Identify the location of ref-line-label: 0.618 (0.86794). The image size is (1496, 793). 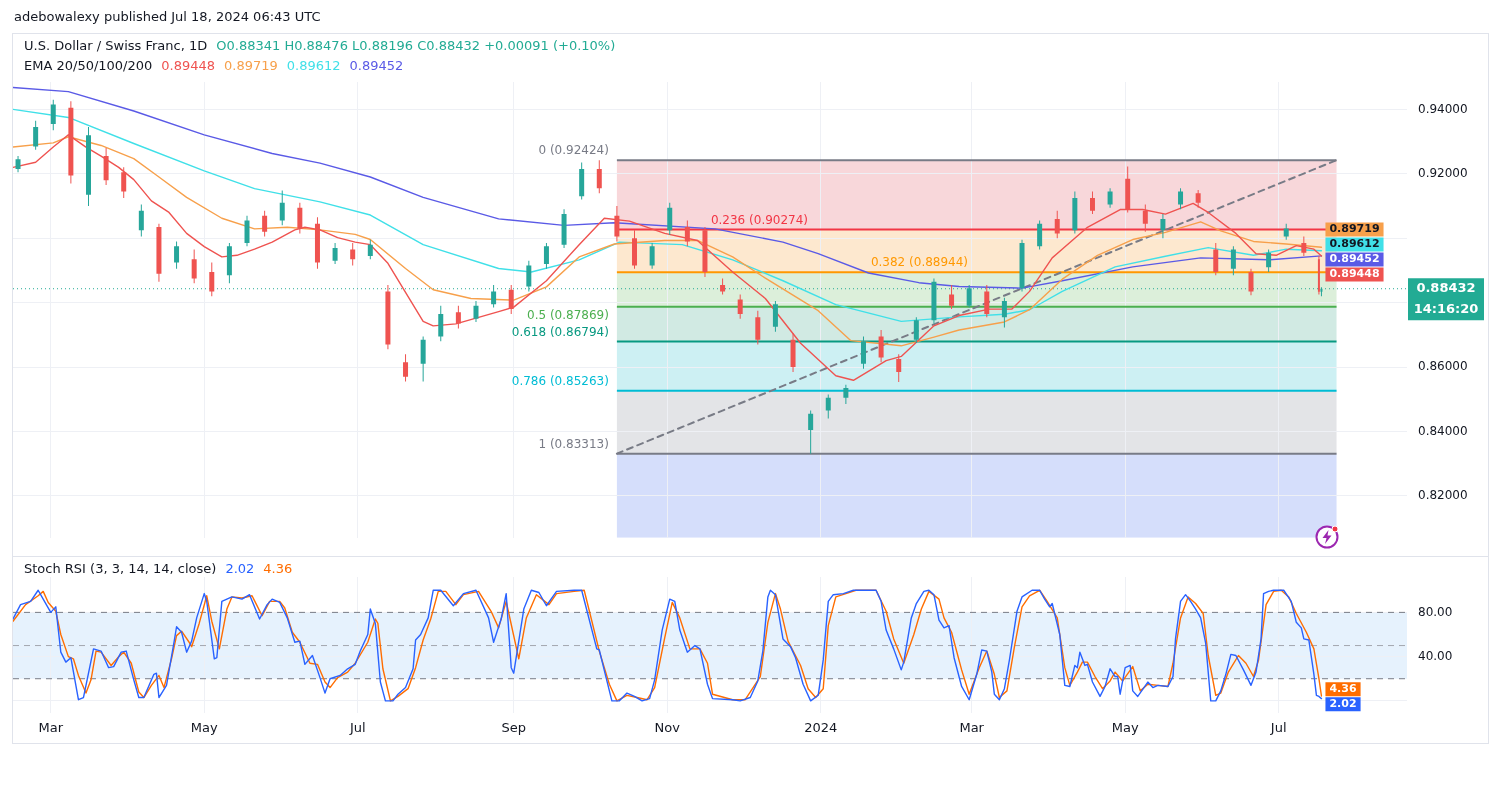
(560, 331).